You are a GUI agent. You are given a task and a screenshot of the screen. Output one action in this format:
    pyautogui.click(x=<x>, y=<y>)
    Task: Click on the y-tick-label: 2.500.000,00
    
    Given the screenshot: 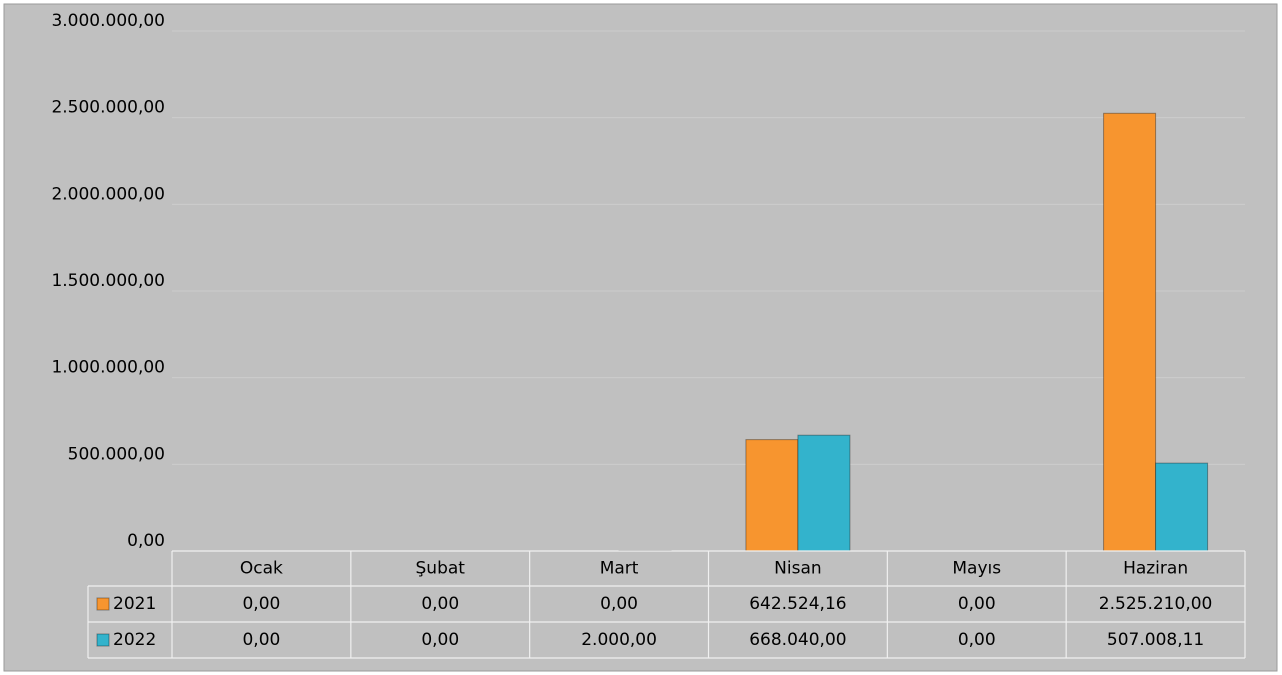 What is the action you would take?
    pyautogui.click(x=108, y=108)
    